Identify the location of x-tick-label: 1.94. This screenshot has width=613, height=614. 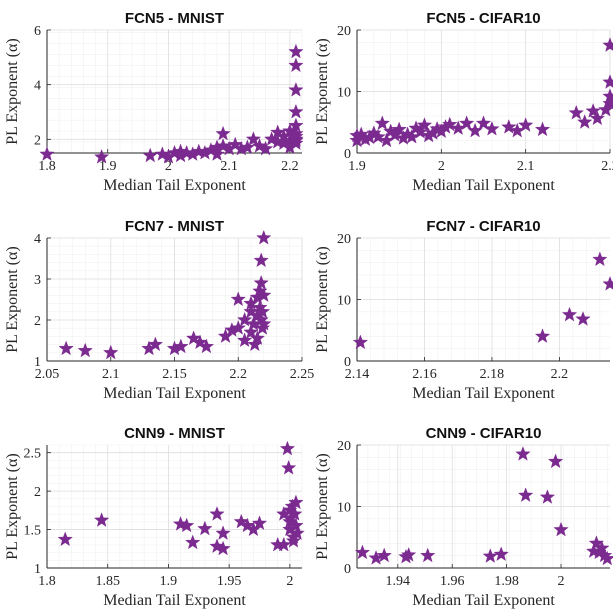
(398, 581).